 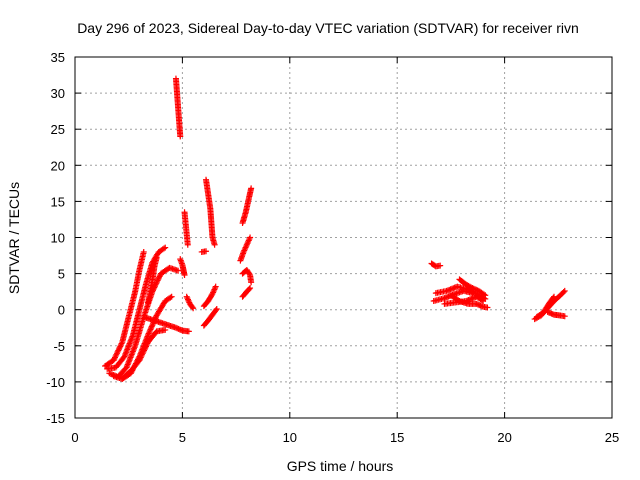 I want to click on x-tick-label: 0, so click(x=74, y=437).